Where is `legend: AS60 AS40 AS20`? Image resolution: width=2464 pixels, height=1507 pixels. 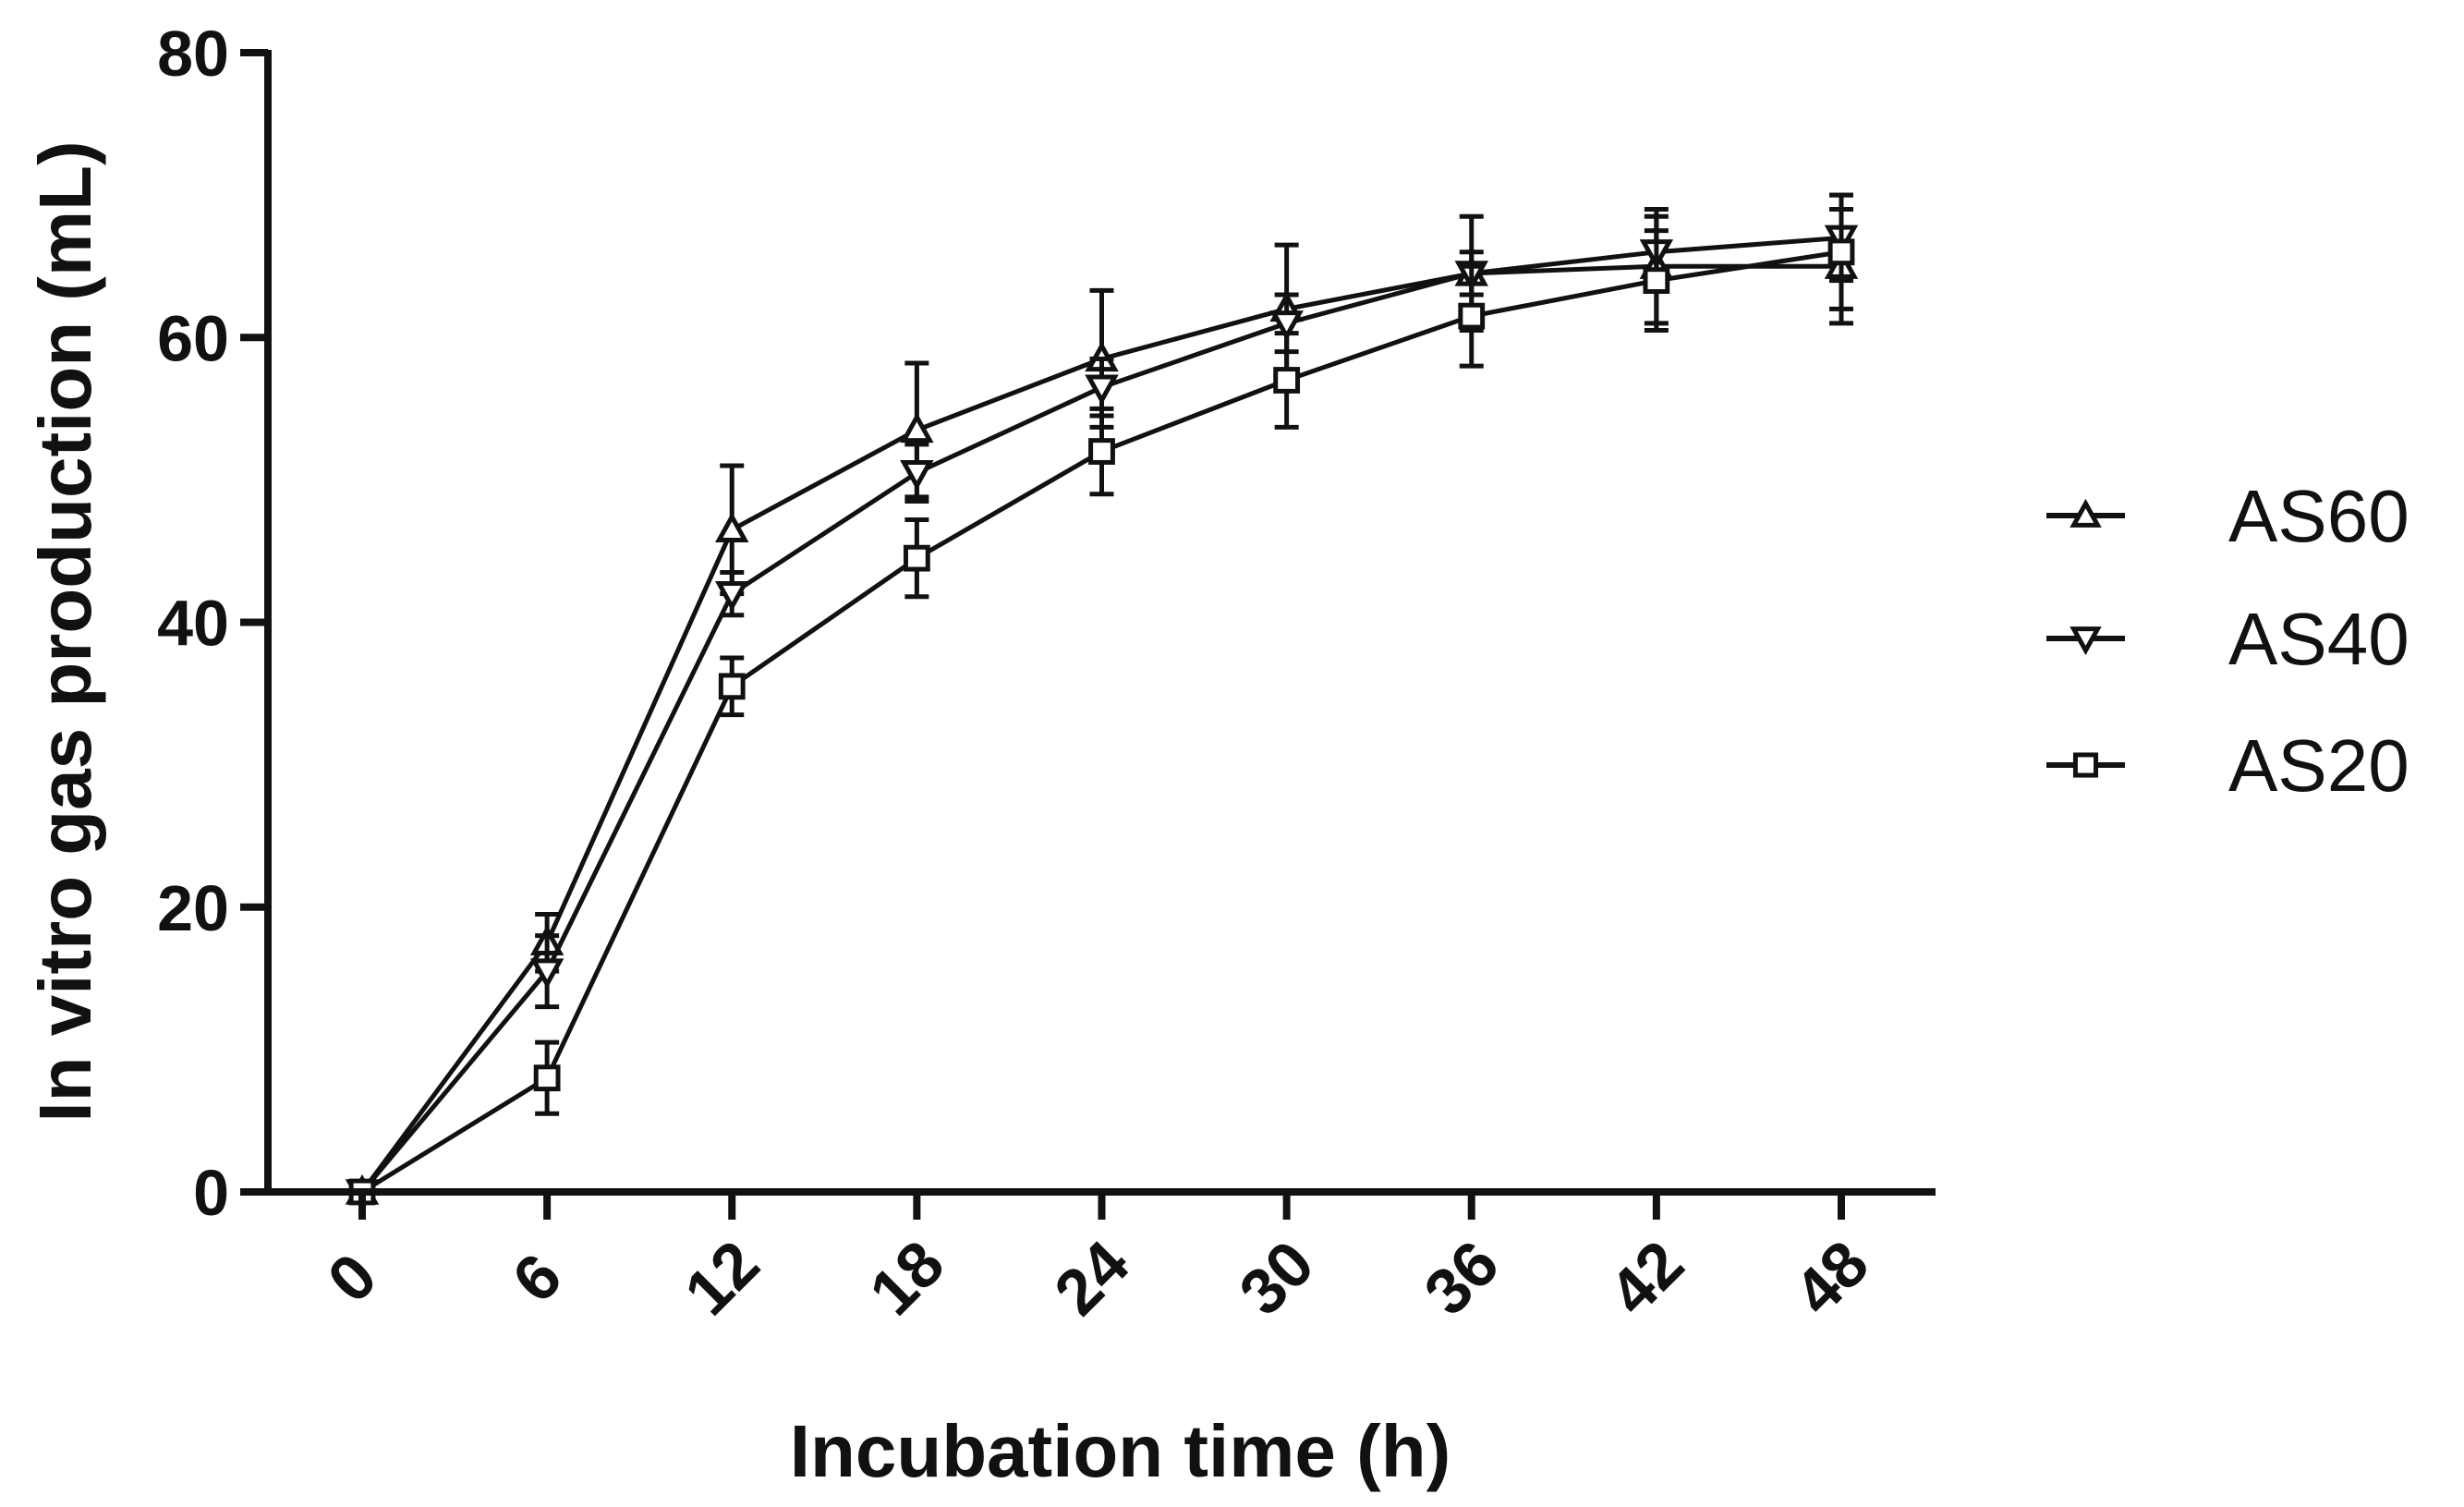 legend: AS60 AS40 AS20 is located at coordinates (2227, 641).